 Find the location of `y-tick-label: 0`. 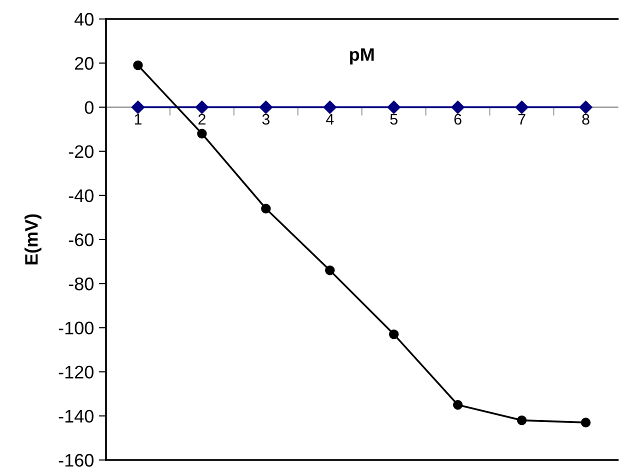

y-tick-label: 0 is located at coordinates (89, 107).